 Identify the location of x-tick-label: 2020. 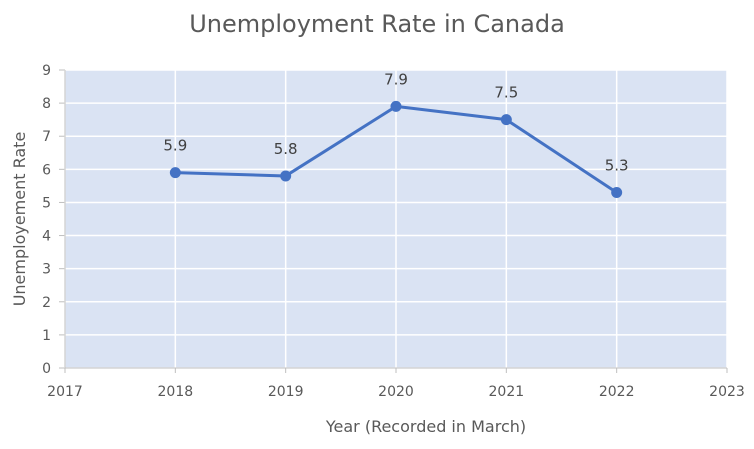
(396, 392).